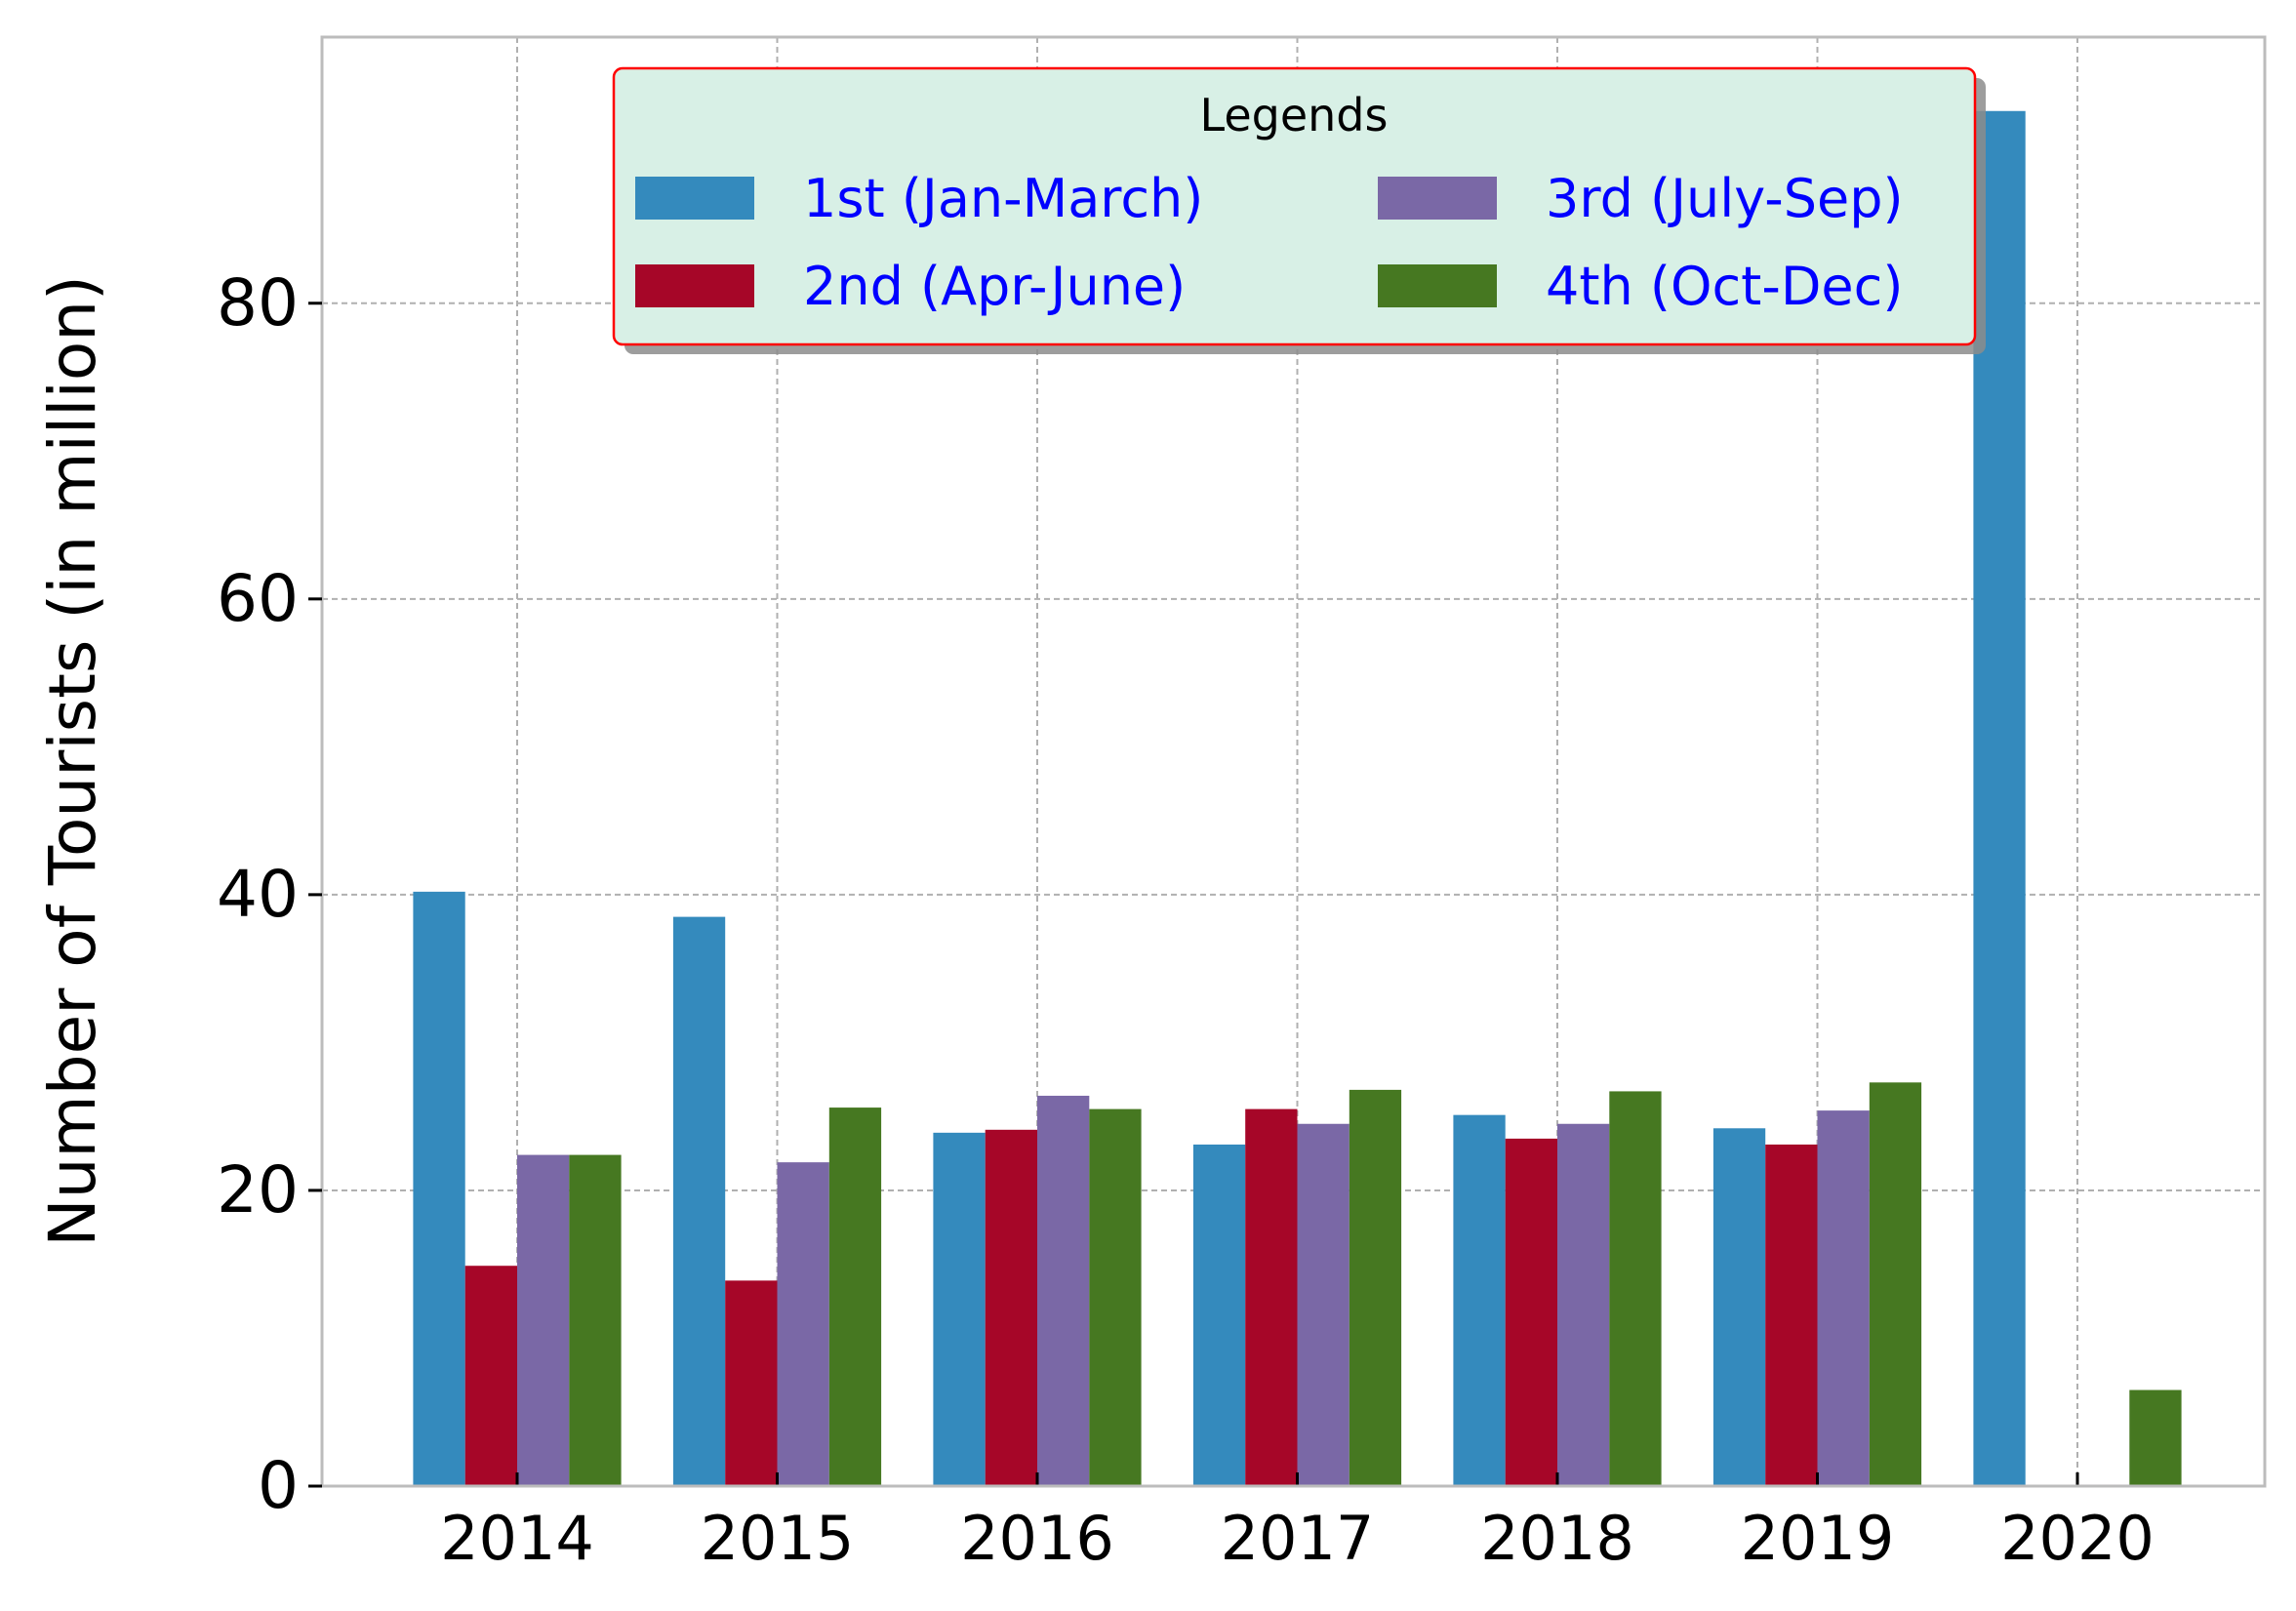 Image resolution: width=2296 pixels, height=1611 pixels. What do you see at coordinates (1003, 198) in the screenshot?
I see `legend-label: 1st (Jan-March)` at bounding box center [1003, 198].